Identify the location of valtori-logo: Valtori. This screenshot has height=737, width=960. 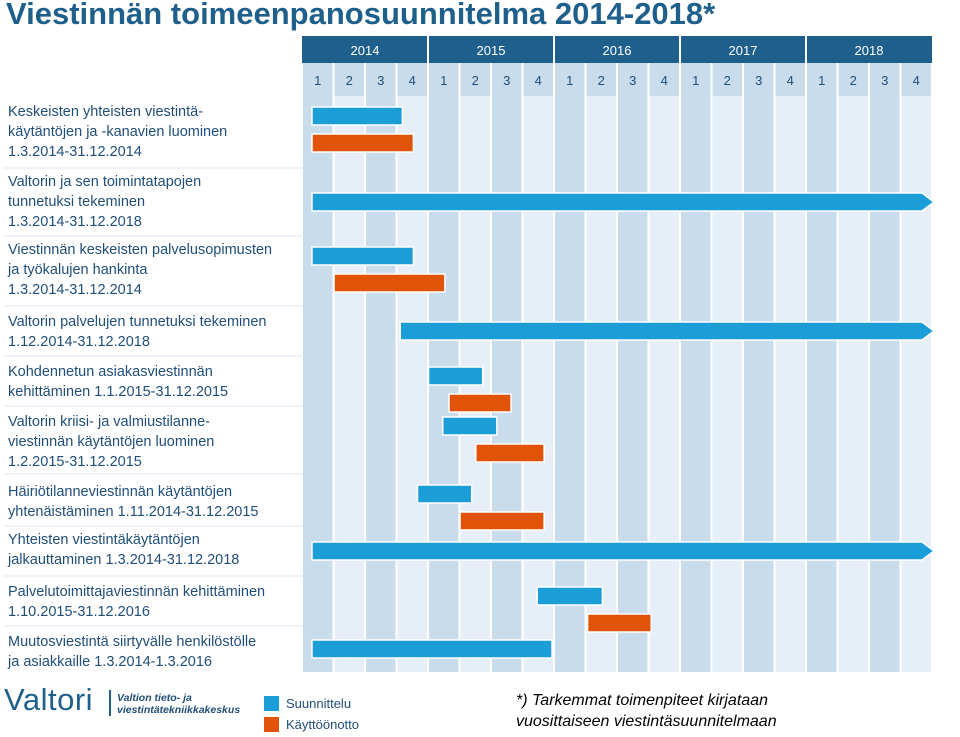
(49, 699).